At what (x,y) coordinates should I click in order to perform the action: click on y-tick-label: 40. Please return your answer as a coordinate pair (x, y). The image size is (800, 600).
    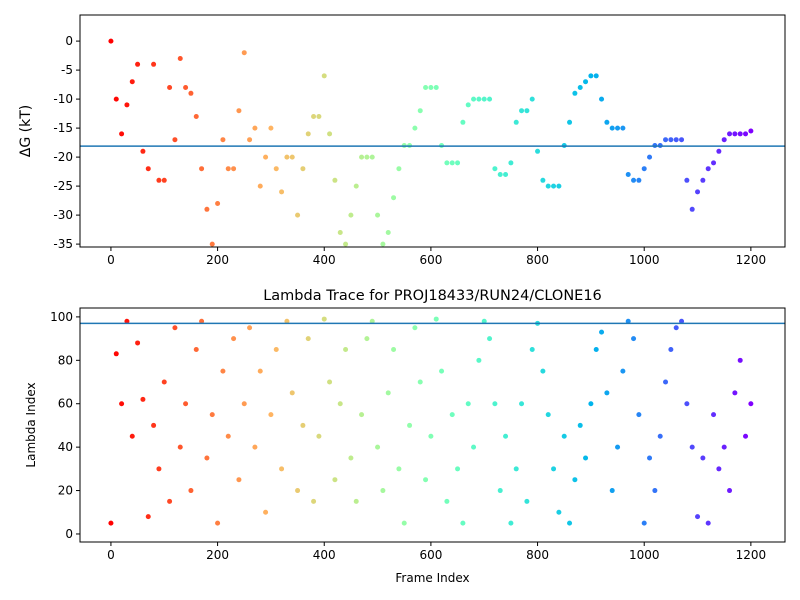
    Looking at the image, I should click on (65, 447).